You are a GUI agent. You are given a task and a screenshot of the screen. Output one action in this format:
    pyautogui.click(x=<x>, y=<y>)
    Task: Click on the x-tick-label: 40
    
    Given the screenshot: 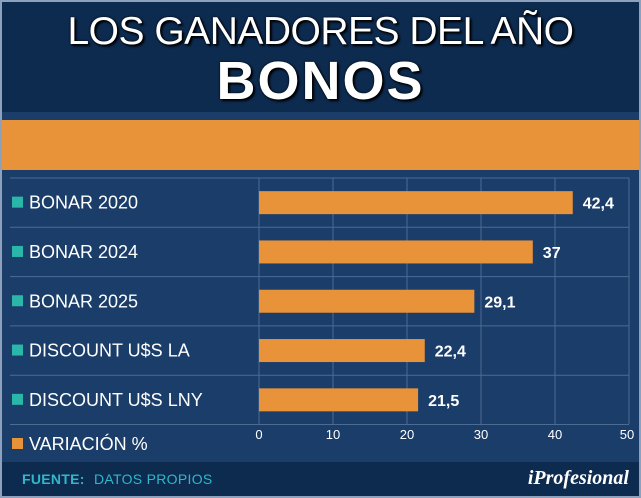 What is the action you would take?
    pyautogui.click(x=555, y=434)
    